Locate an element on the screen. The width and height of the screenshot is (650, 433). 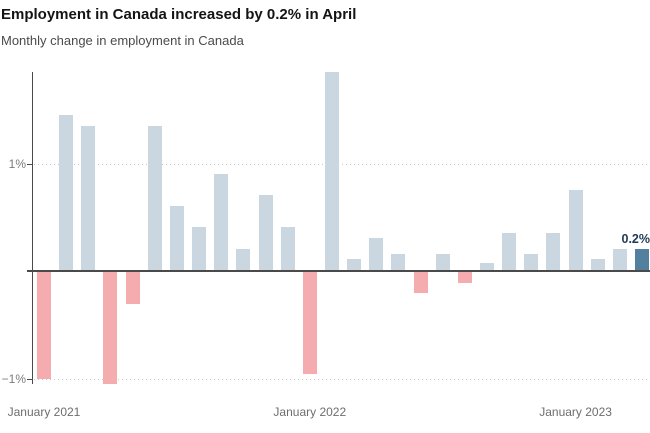
zero-baseline is located at coordinates (338, 271).